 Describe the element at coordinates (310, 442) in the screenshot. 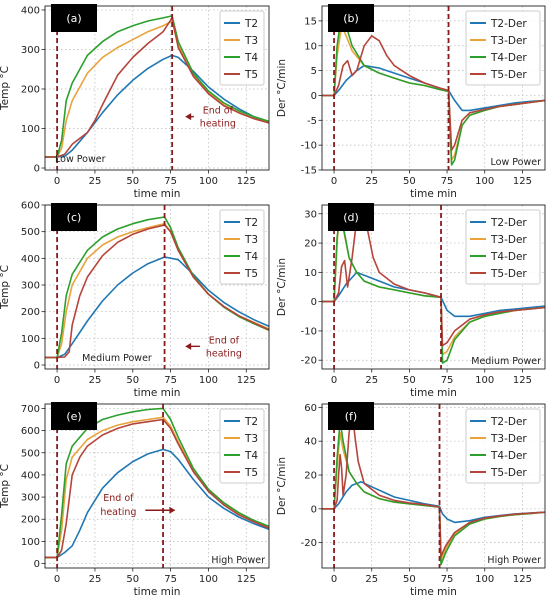

I see `y-tick-label: 40` at that location.